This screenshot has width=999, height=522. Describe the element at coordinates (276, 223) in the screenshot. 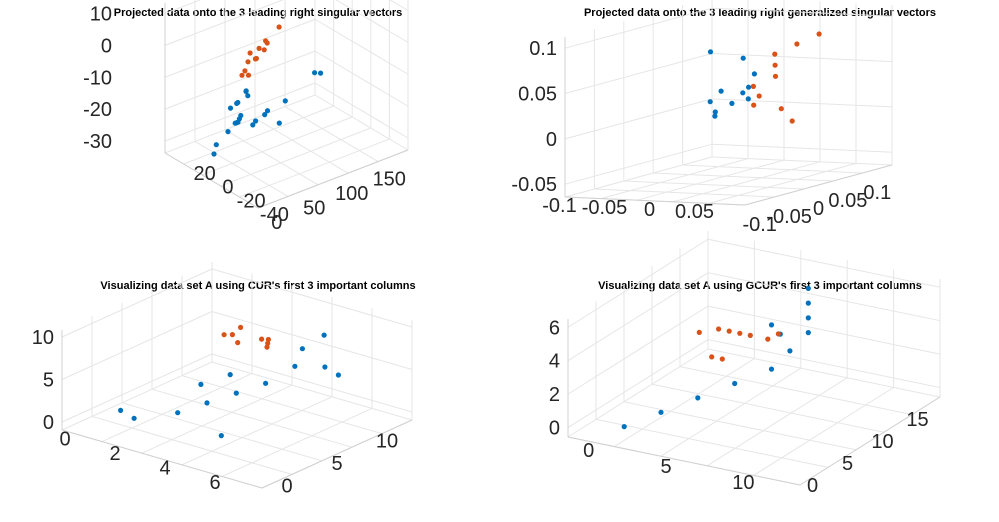

I see `panel-1-x-tick: 0` at that location.